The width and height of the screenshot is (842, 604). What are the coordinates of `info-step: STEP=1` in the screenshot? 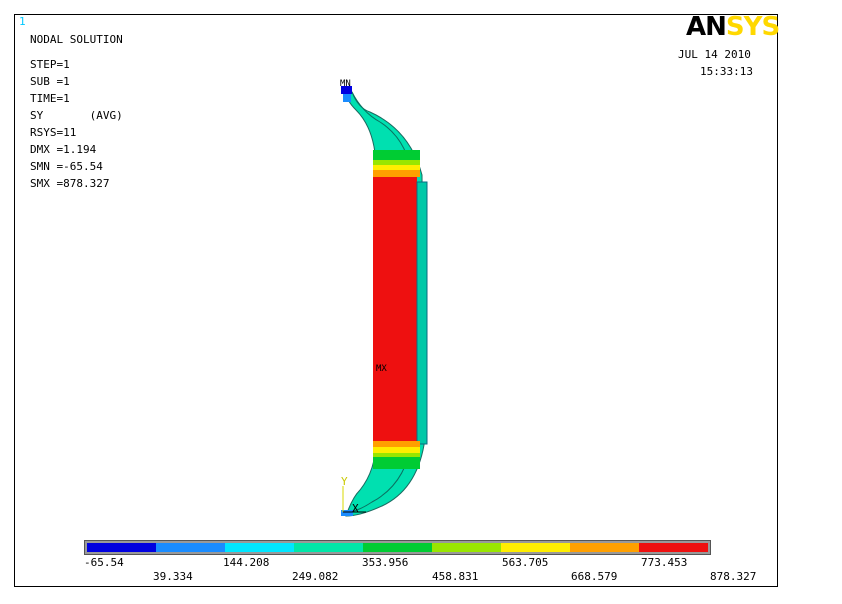 It's located at (50, 64).